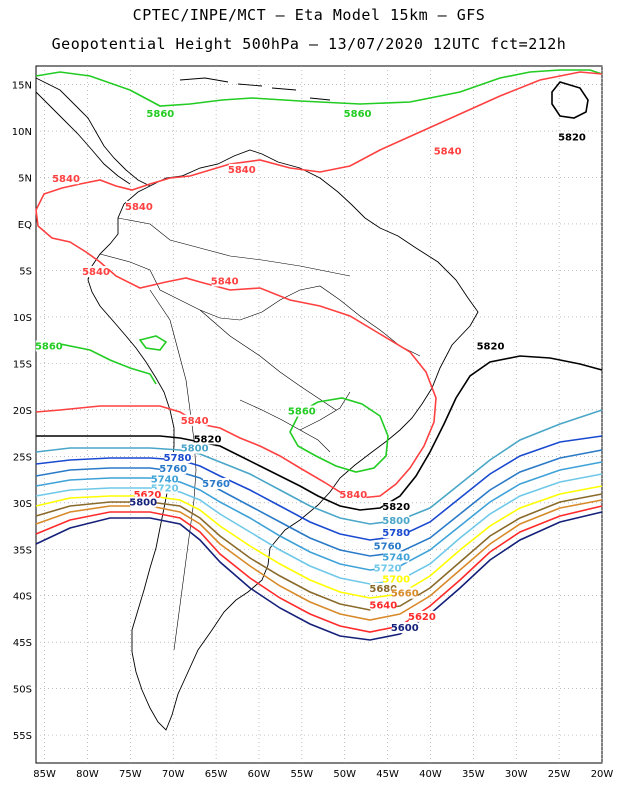 The width and height of the screenshot is (618, 800). I want to click on lat-tick-label: 15S, so click(22, 364).